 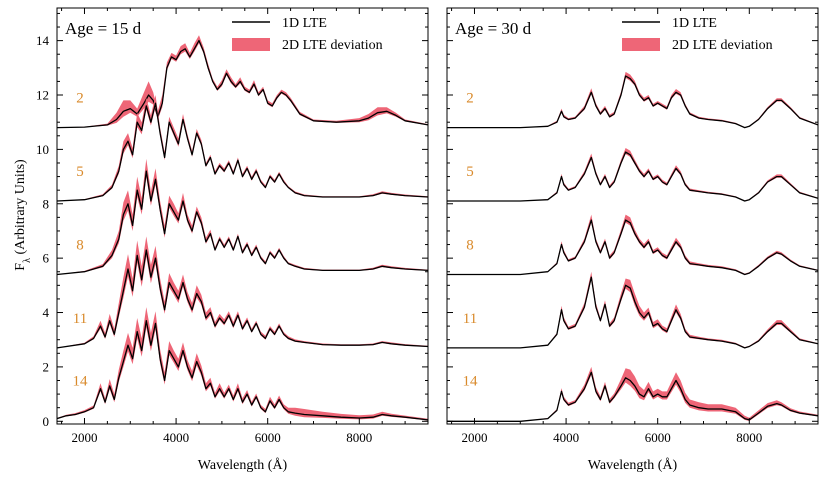 I want to click on y-tick-label: 4, so click(x=46, y=312).